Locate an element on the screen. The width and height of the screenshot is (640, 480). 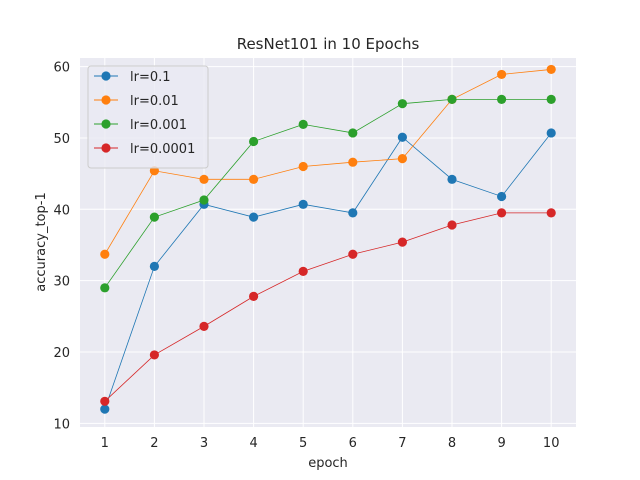
legend: lr=0.1 lr=0.01 lr=0.001 lr=0.0001 is located at coordinates (148, 117).